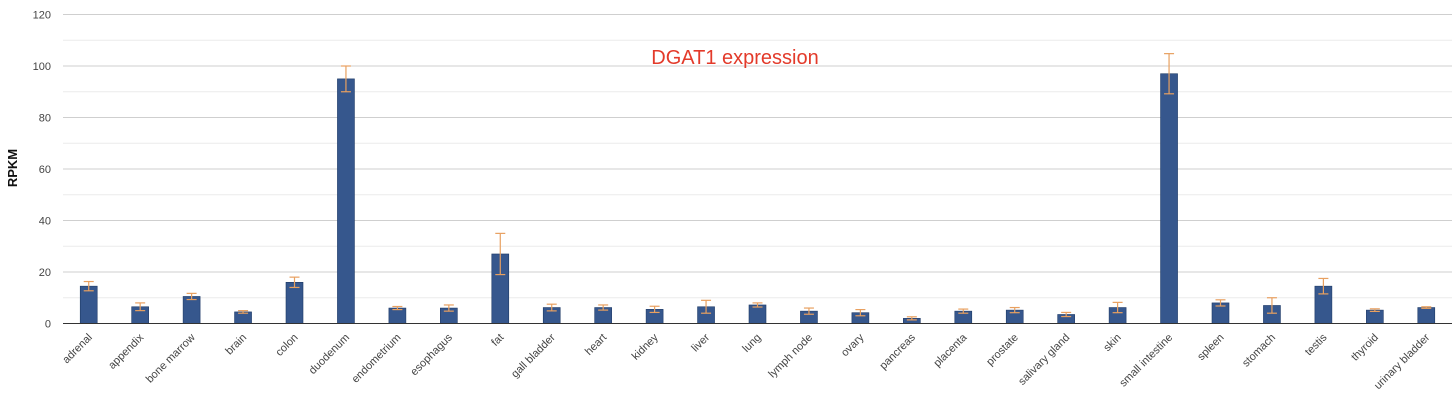 The image size is (1456, 410). What do you see at coordinates (1044, 360) in the screenshot?
I see `x-tick-label: salivary gland` at bounding box center [1044, 360].